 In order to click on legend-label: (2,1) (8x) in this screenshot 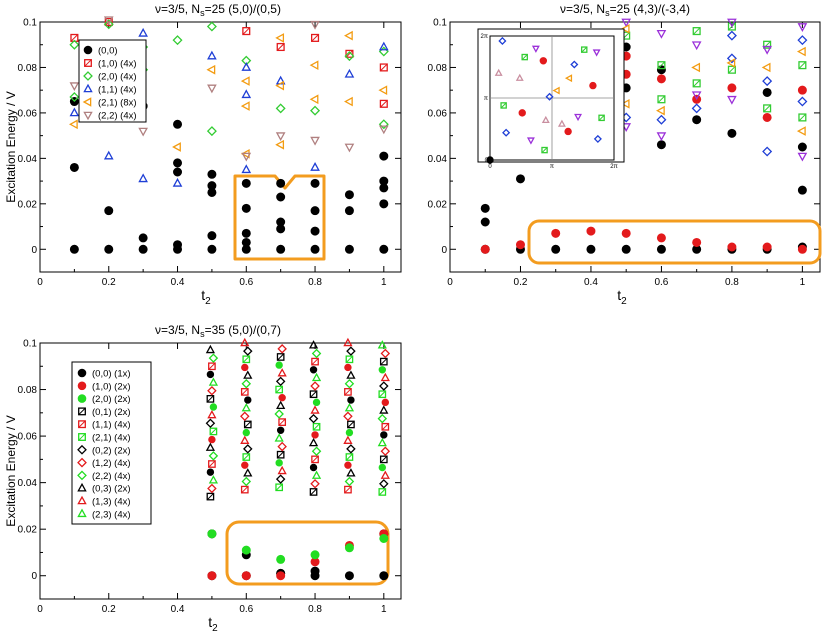, I will do `click(117, 103)`.